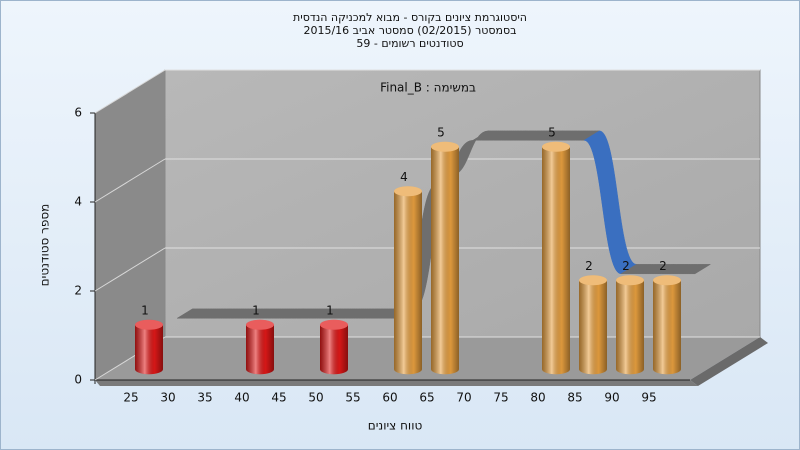  Describe the element at coordinates (130, 398) in the screenshot. I see `x-tick-label: 25` at that location.